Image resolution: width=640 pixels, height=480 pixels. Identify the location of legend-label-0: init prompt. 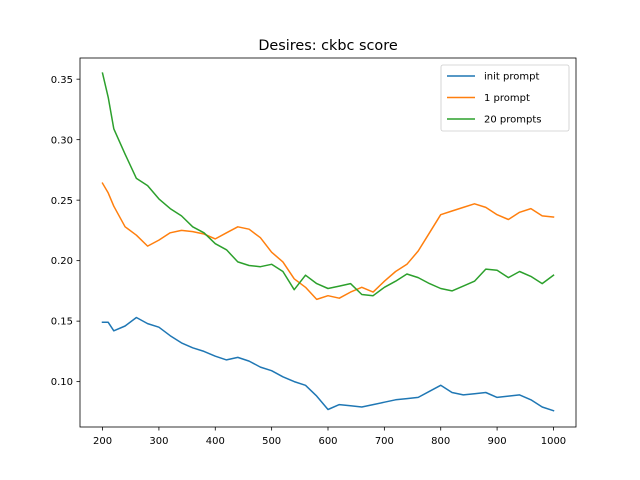
(511, 77).